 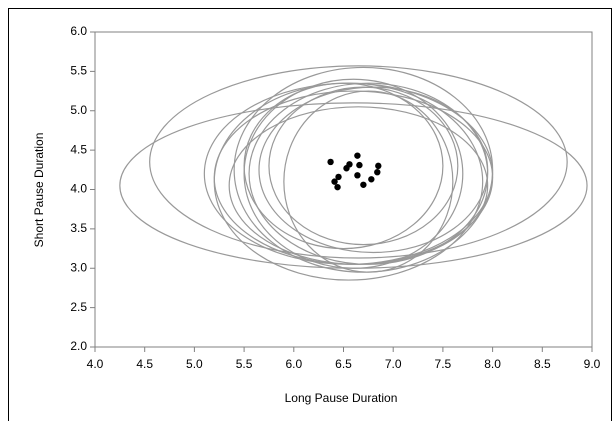 I want to click on x-tick-label: 9.0, so click(x=592, y=364).